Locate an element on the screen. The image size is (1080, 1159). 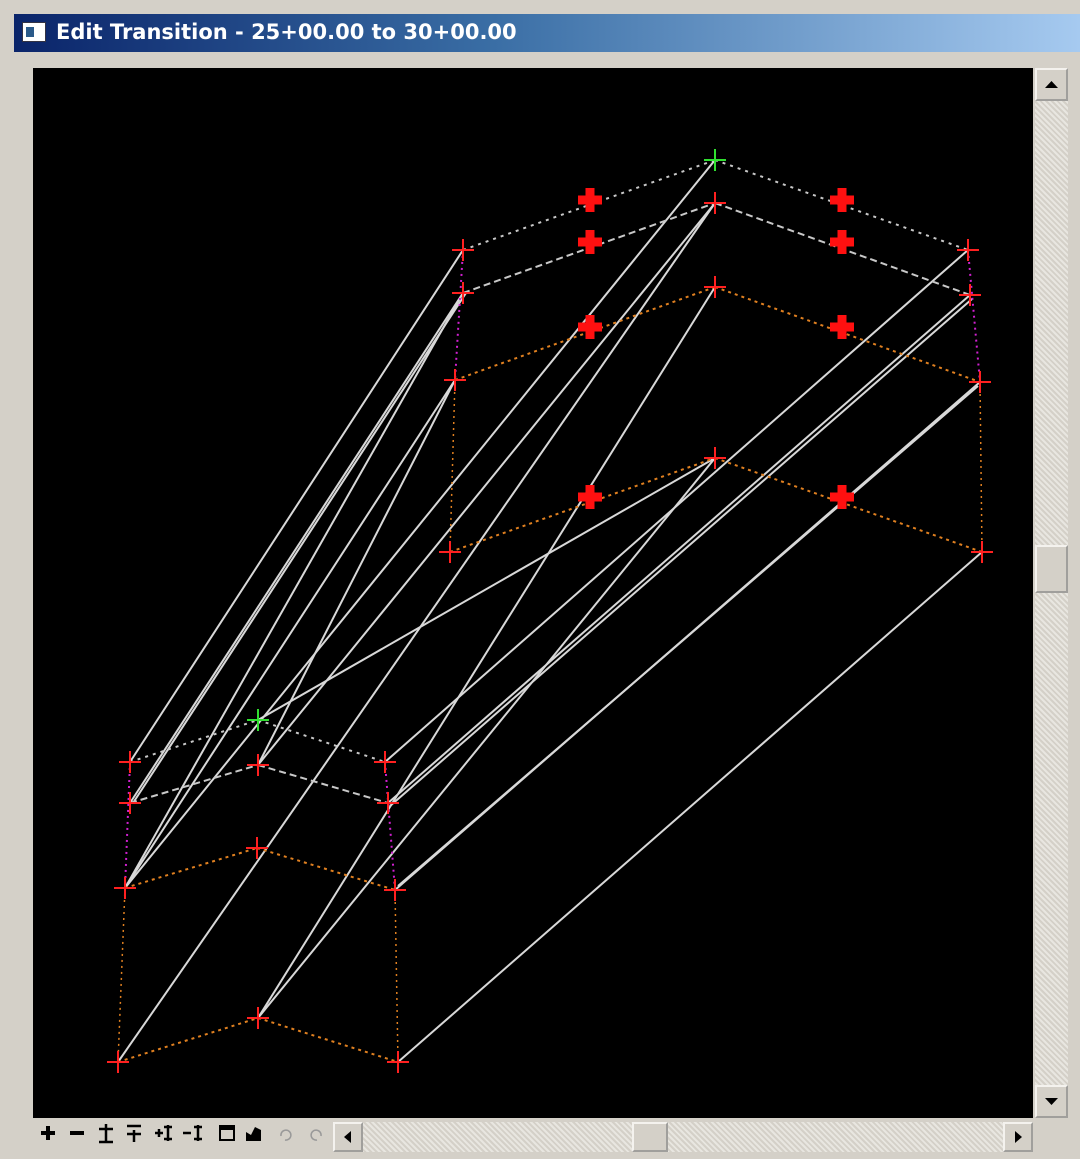
arrow-right is located at coordinates (1018, 1137).